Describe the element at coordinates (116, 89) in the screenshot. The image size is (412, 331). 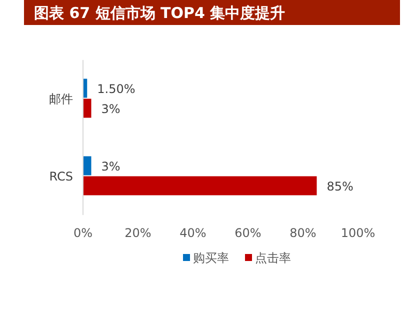
I see `data-label: 1.50%` at that location.